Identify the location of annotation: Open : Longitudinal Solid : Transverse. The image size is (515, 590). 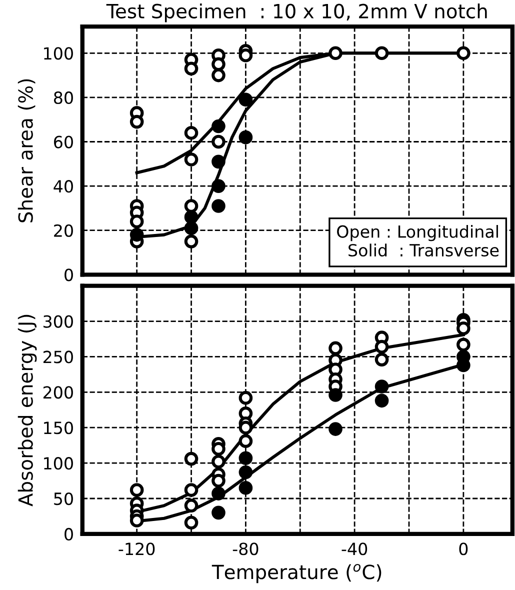
(418, 240).